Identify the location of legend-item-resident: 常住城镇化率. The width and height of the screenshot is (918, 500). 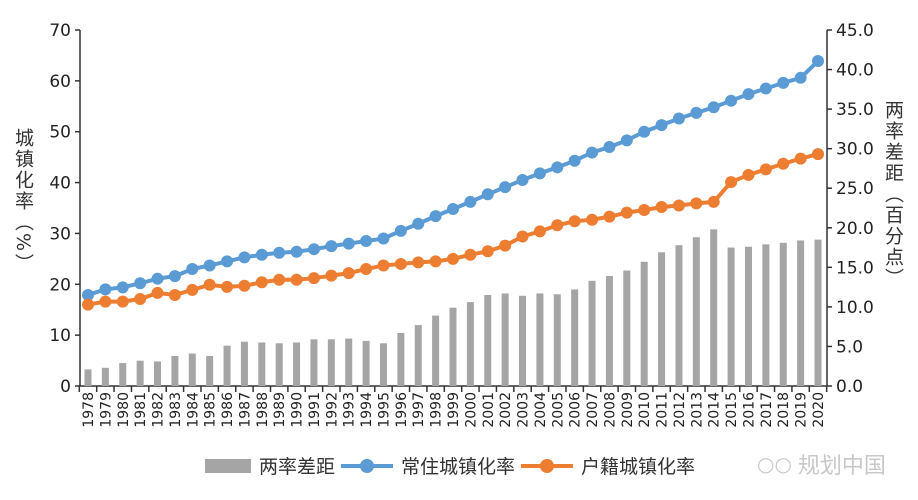
(428, 465).